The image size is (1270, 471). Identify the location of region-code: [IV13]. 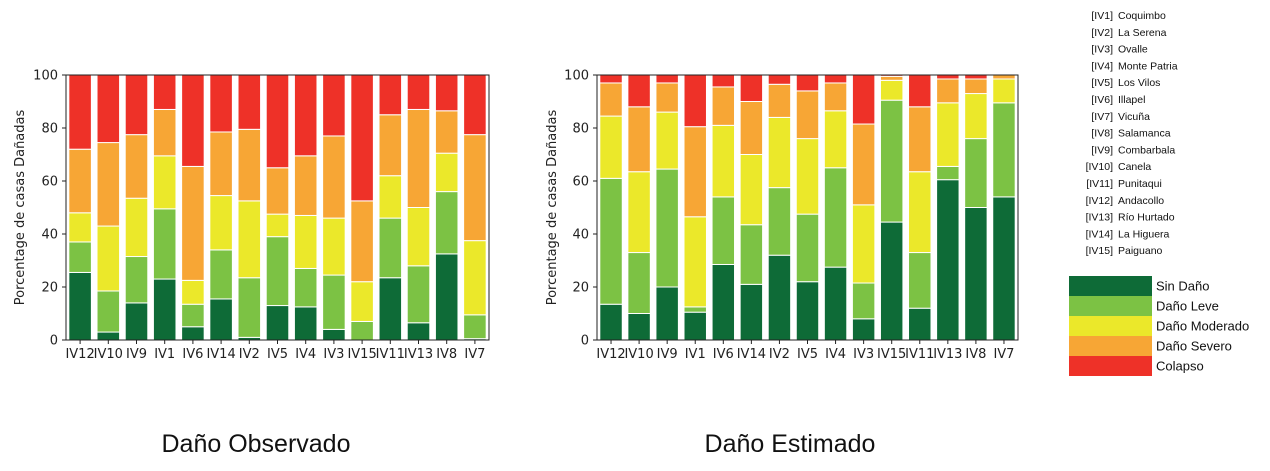
(1100, 218).